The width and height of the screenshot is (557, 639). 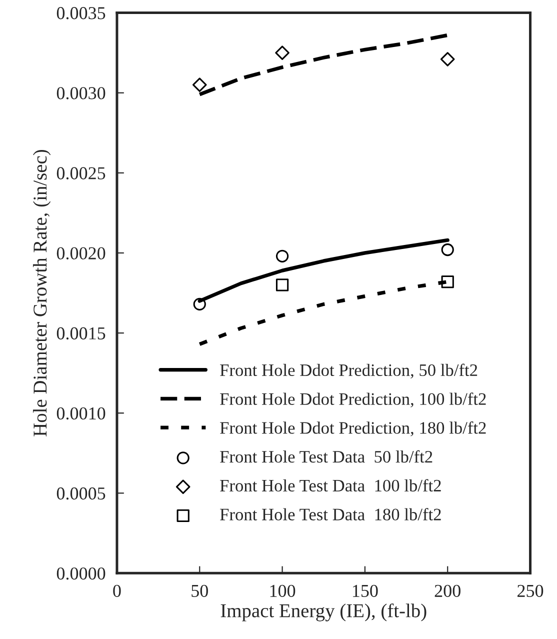 I want to click on legend-label: Front Hole Test Data 180 lb/ft2, so click(x=330, y=514).